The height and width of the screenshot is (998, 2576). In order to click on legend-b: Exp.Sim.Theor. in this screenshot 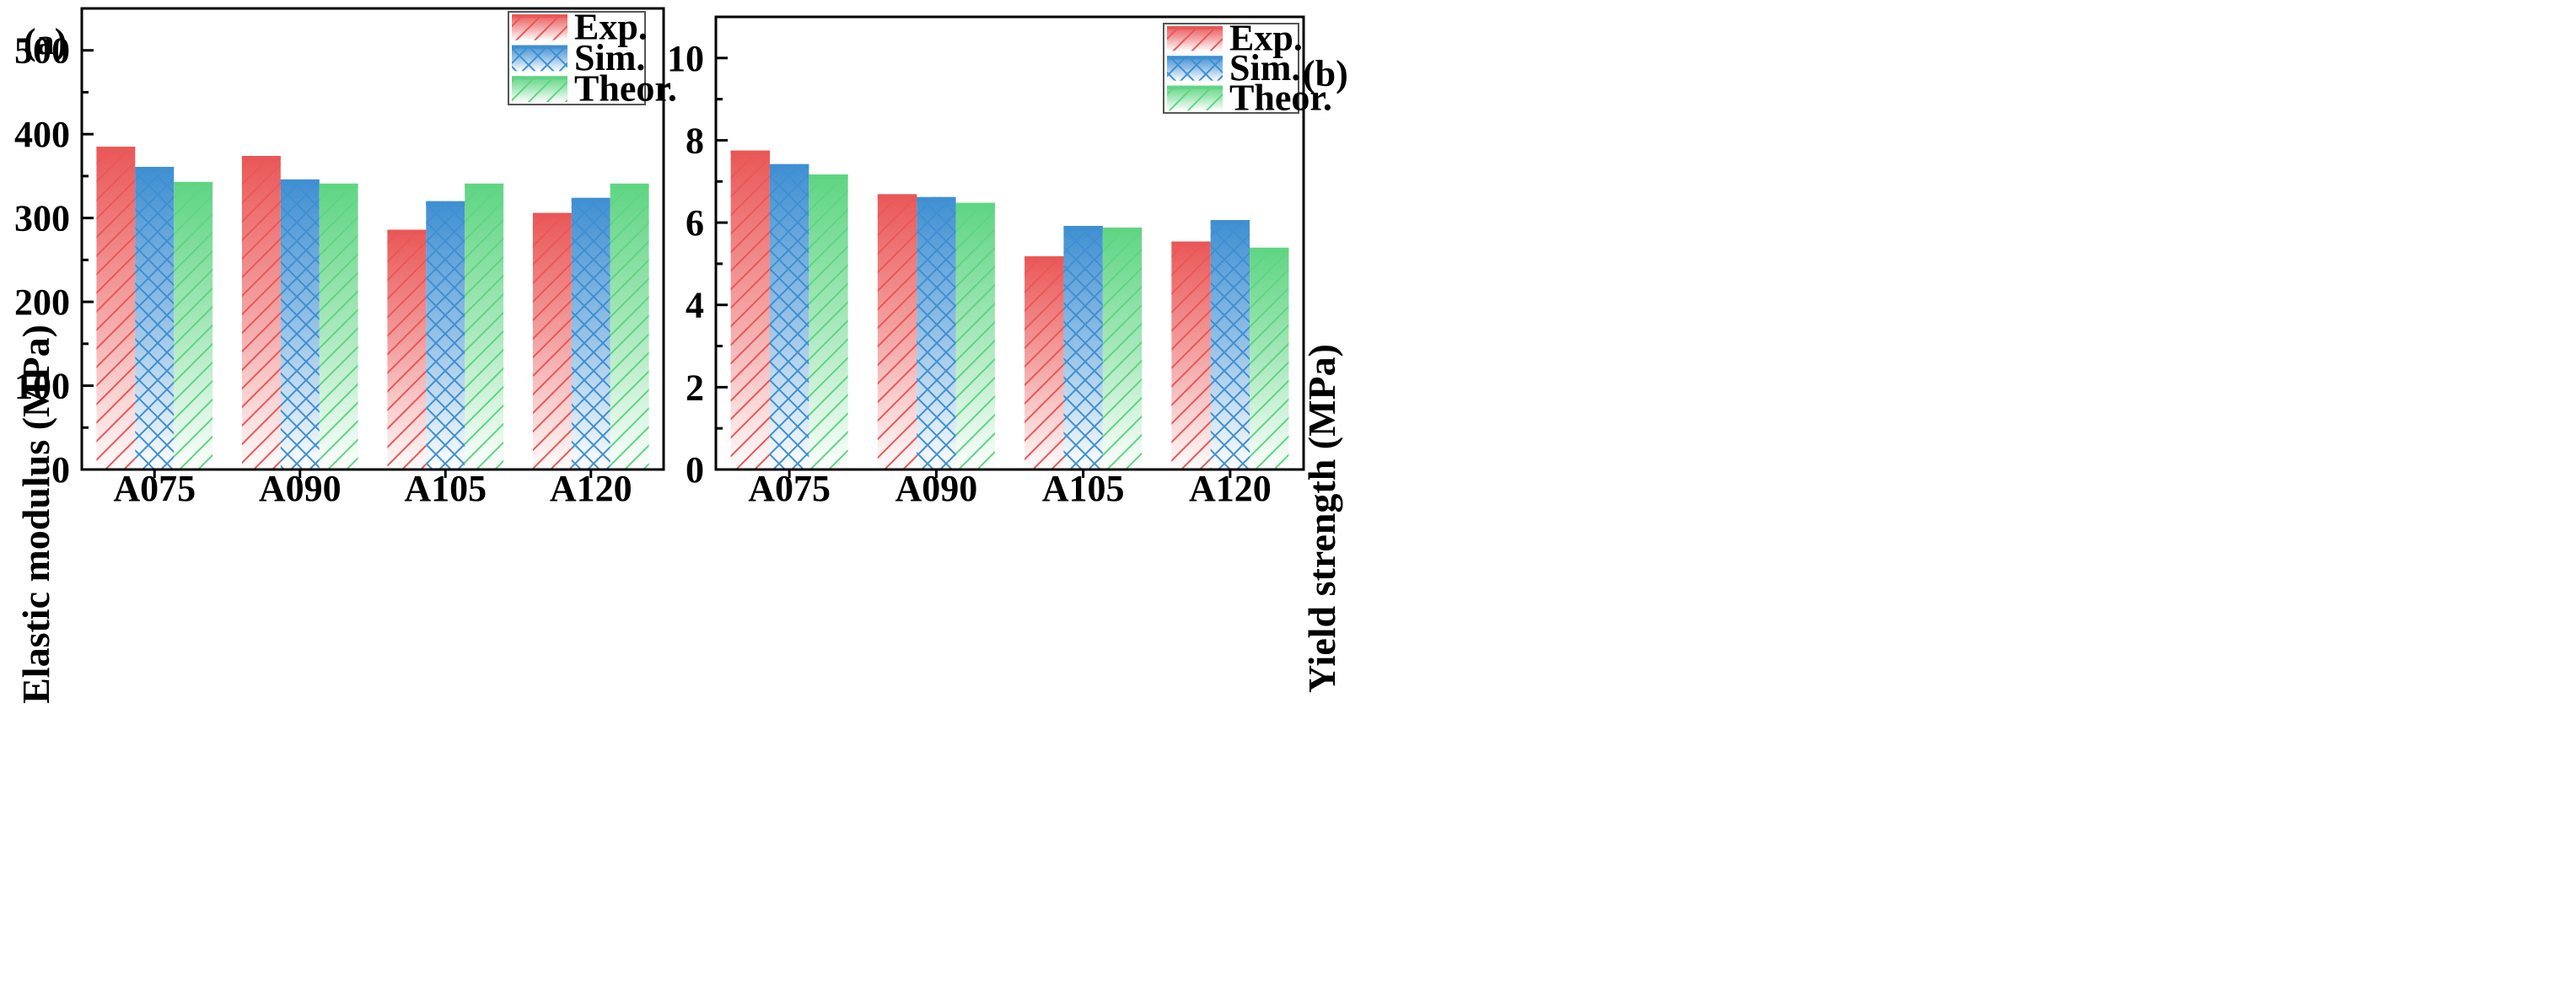, I will do `click(1247, 68)`.